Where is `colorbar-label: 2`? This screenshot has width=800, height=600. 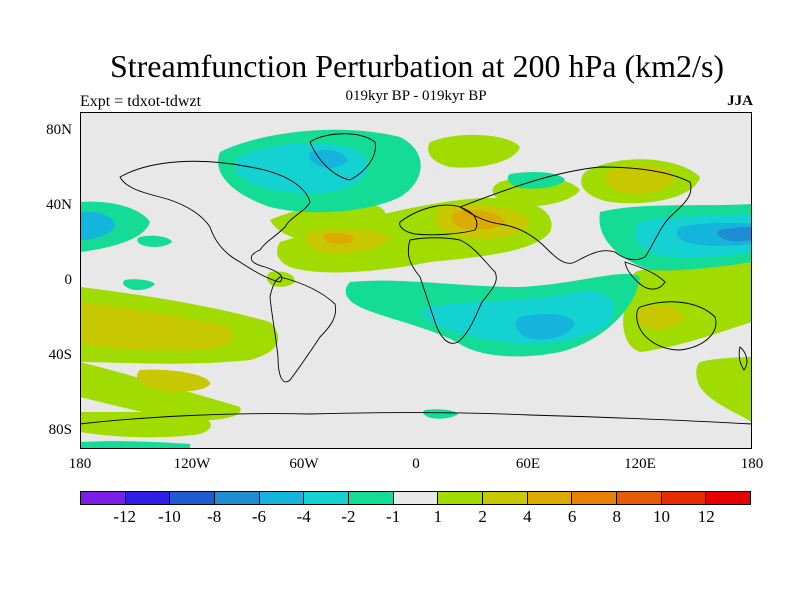 colorbar-label: 2 is located at coordinates (482, 516).